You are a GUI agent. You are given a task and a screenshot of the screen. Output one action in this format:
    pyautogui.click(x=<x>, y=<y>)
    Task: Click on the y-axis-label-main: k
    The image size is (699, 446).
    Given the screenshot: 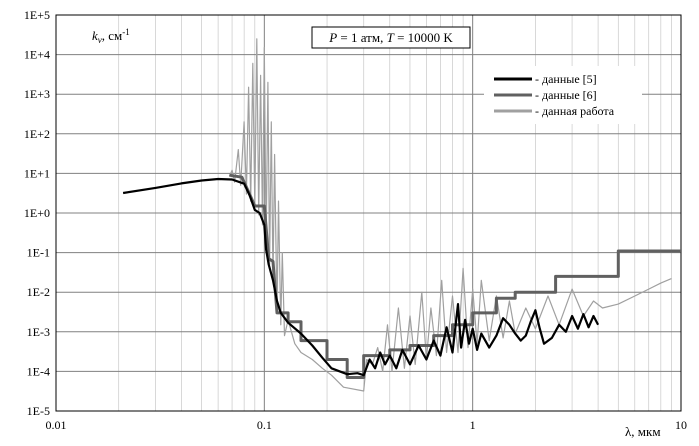 What is the action you would take?
    pyautogui.click(x=95, y=35)
    